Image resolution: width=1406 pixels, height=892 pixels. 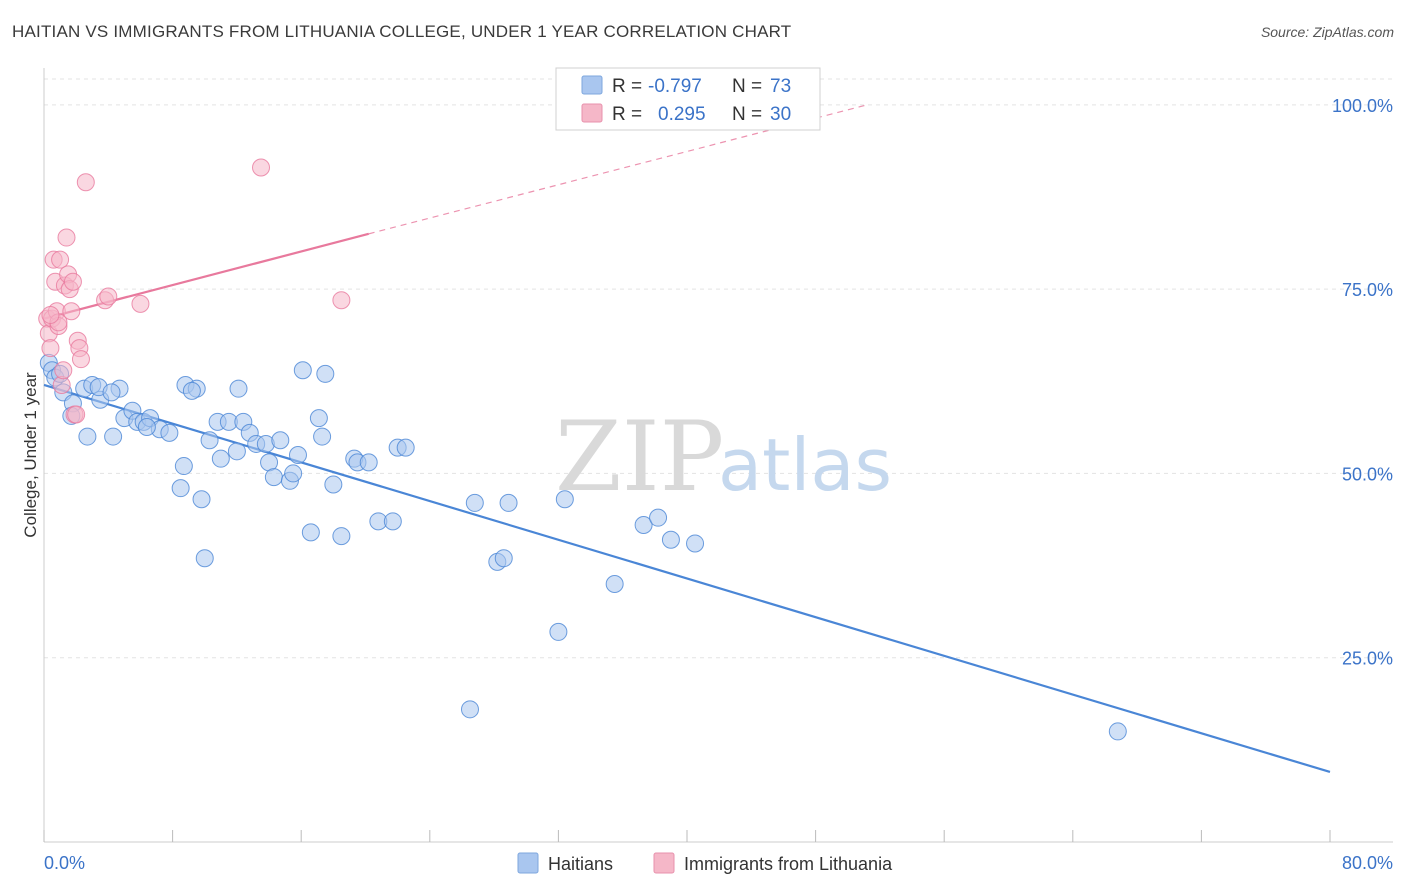 I want to click on y-tick-label: 75.0%, so click(x=1367, y=290).